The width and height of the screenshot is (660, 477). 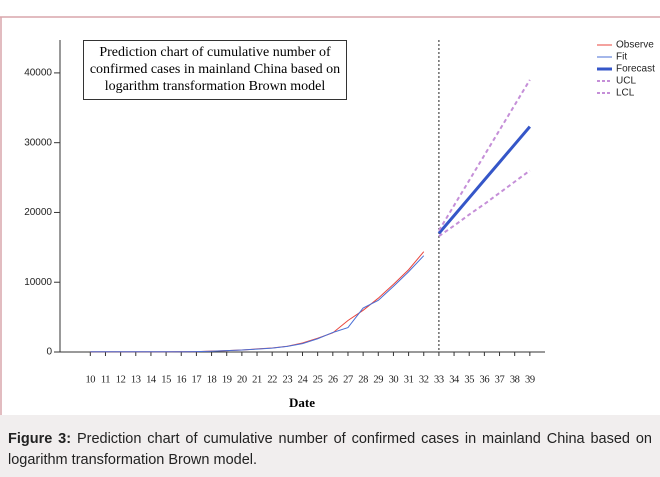 What do you see at coordinates (469, 379) in the screenshot?
I see `x-tick-label: 35` at bounding box center [469, 379].